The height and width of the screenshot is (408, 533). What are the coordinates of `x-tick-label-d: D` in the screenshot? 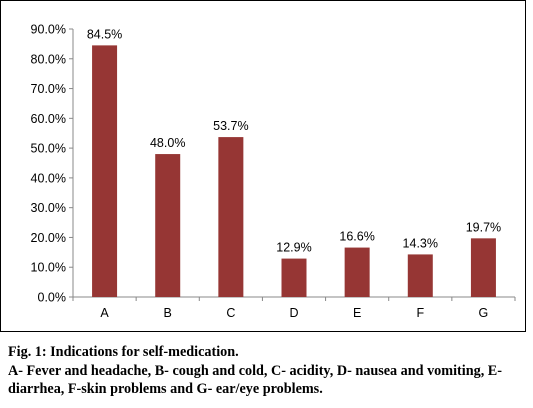 It's located at (293, 313).